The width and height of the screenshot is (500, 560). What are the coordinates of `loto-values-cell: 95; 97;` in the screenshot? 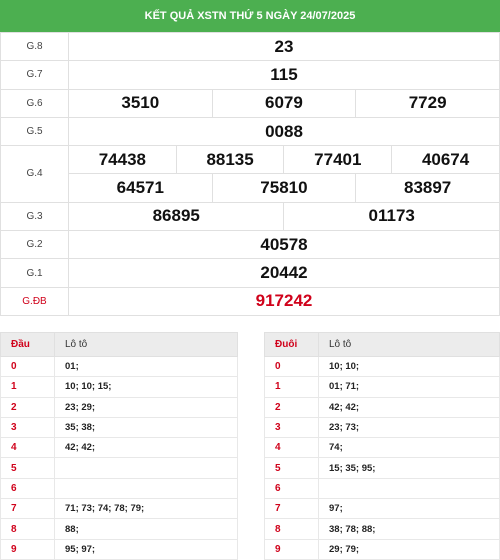 It's located at (146, 549).